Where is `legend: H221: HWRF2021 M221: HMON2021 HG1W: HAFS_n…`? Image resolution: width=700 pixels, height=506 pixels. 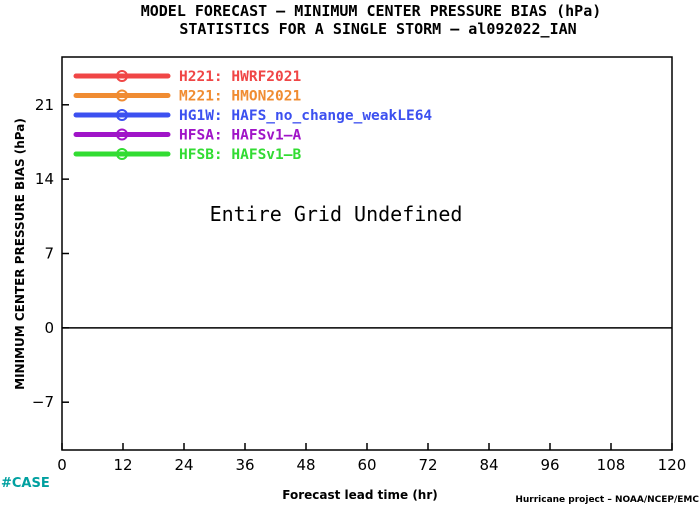 legend: H221: HWRF2021 M221: HMON2021 HG1W: HAFS_n… is located at coordinates (252, 116).